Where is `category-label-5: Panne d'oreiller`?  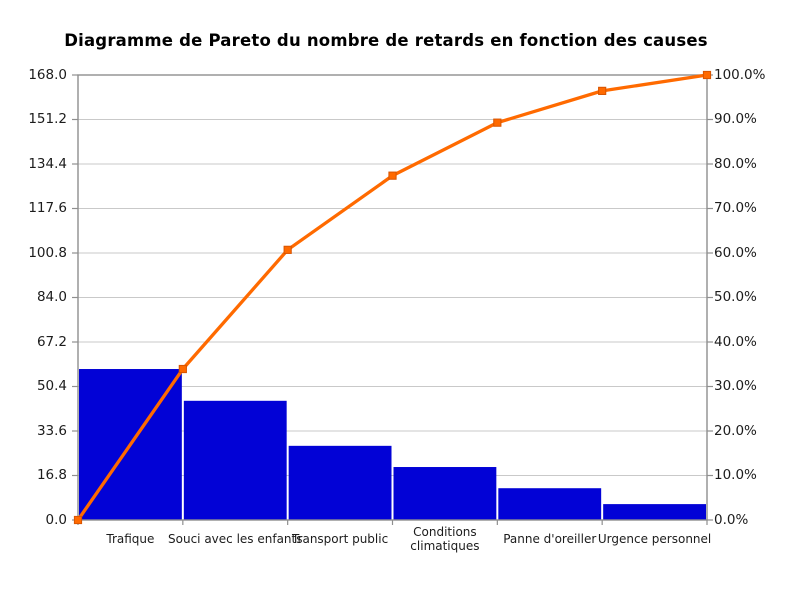
category-label-5: Panne d'oreiller is located at coordinates (550, 539).